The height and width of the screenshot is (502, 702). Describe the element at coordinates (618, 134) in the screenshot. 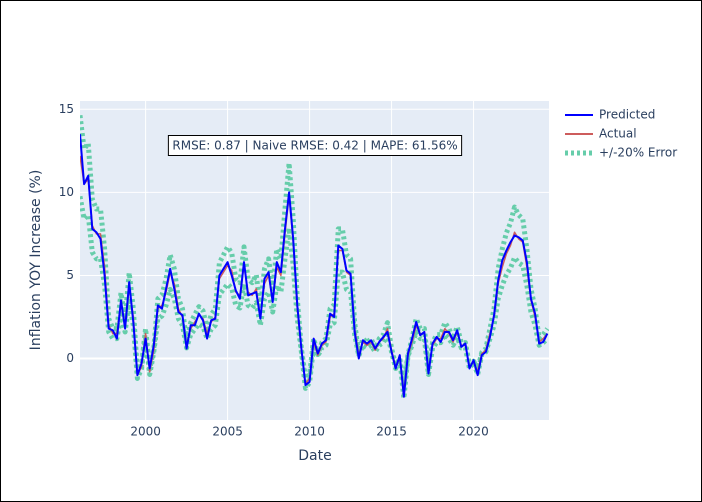

I see `legend-label: Actual` at that location.